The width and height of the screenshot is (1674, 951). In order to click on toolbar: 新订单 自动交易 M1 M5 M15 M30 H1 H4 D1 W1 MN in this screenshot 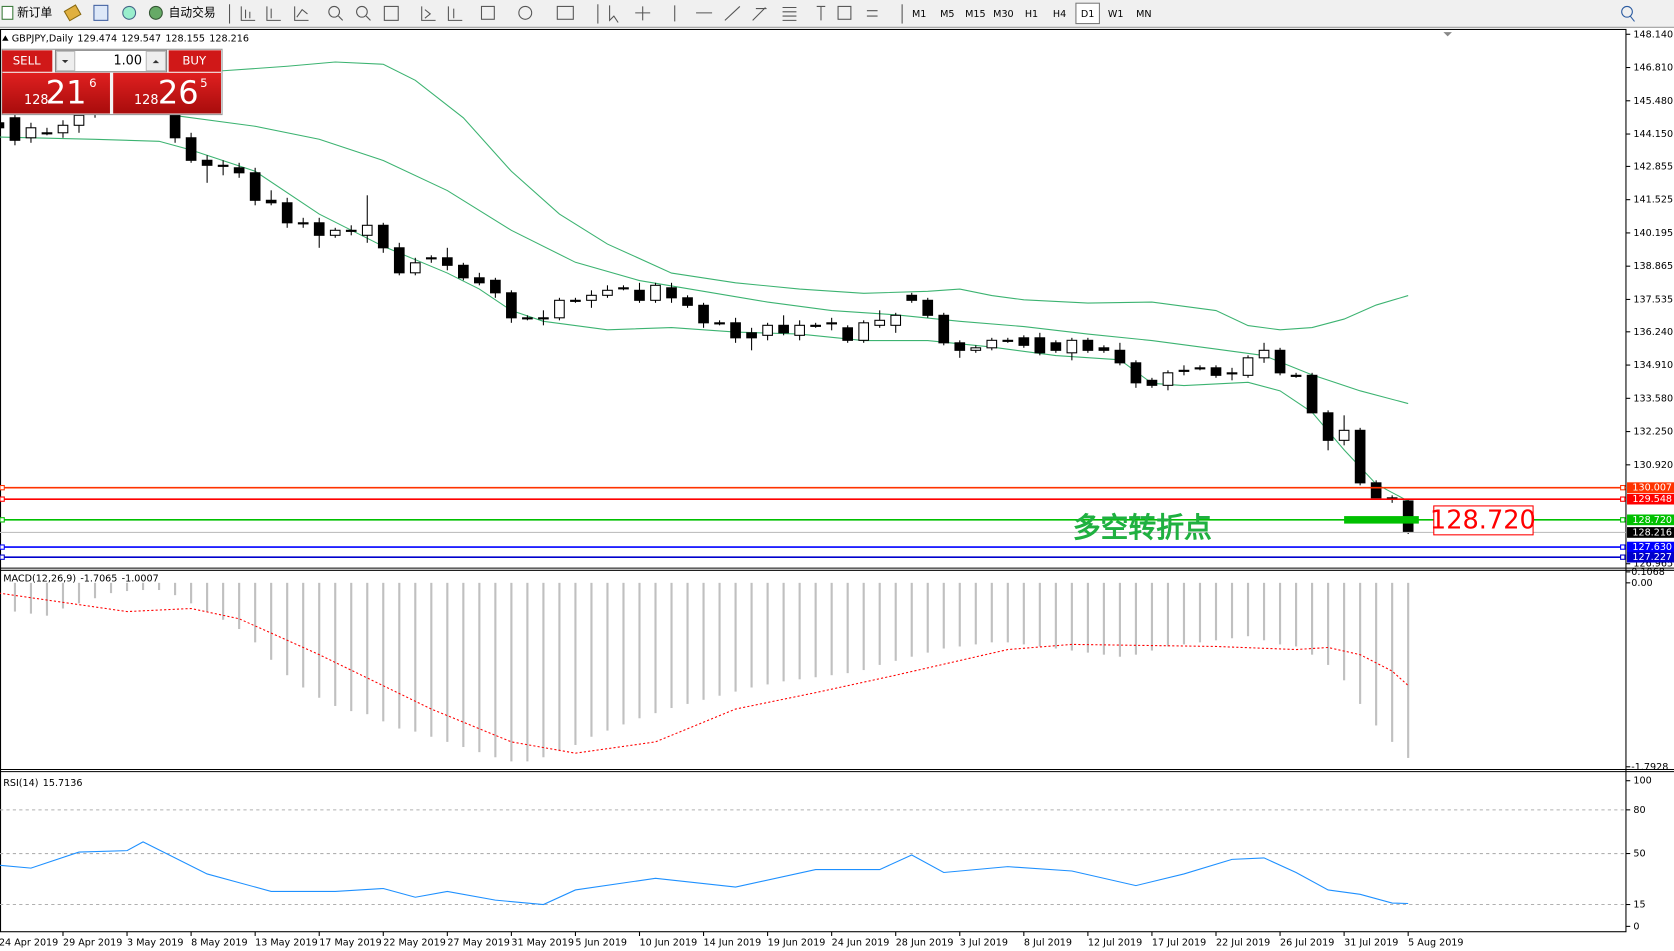, I will do `click(837, 14)`.